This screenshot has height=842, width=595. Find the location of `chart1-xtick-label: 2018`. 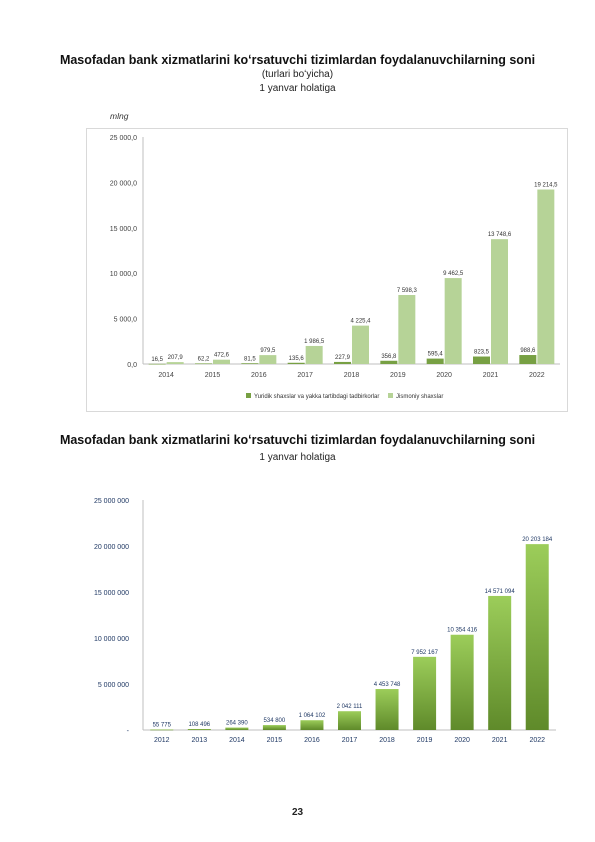

chart1-xtick-label: 2018 is located at coordinates (352, 375).